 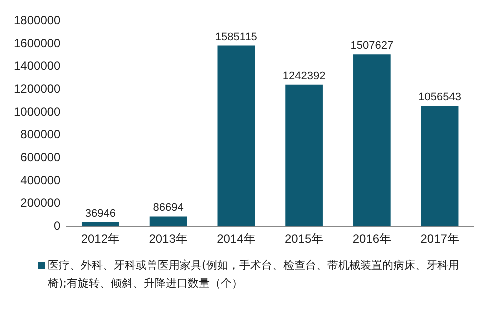 What do you see at coordinates (236, 37) in the screenshot?
I see `data-label: 1585115` at bounding box center [236, 37].